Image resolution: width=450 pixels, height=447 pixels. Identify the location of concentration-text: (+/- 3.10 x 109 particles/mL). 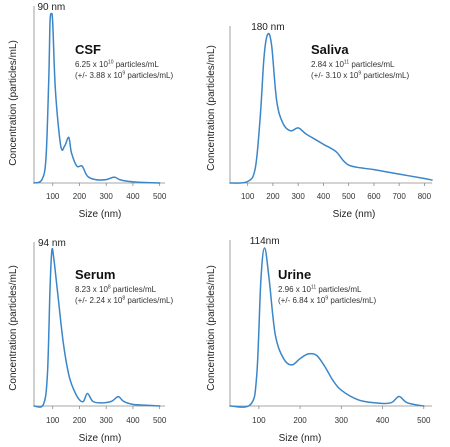
(360, 76).